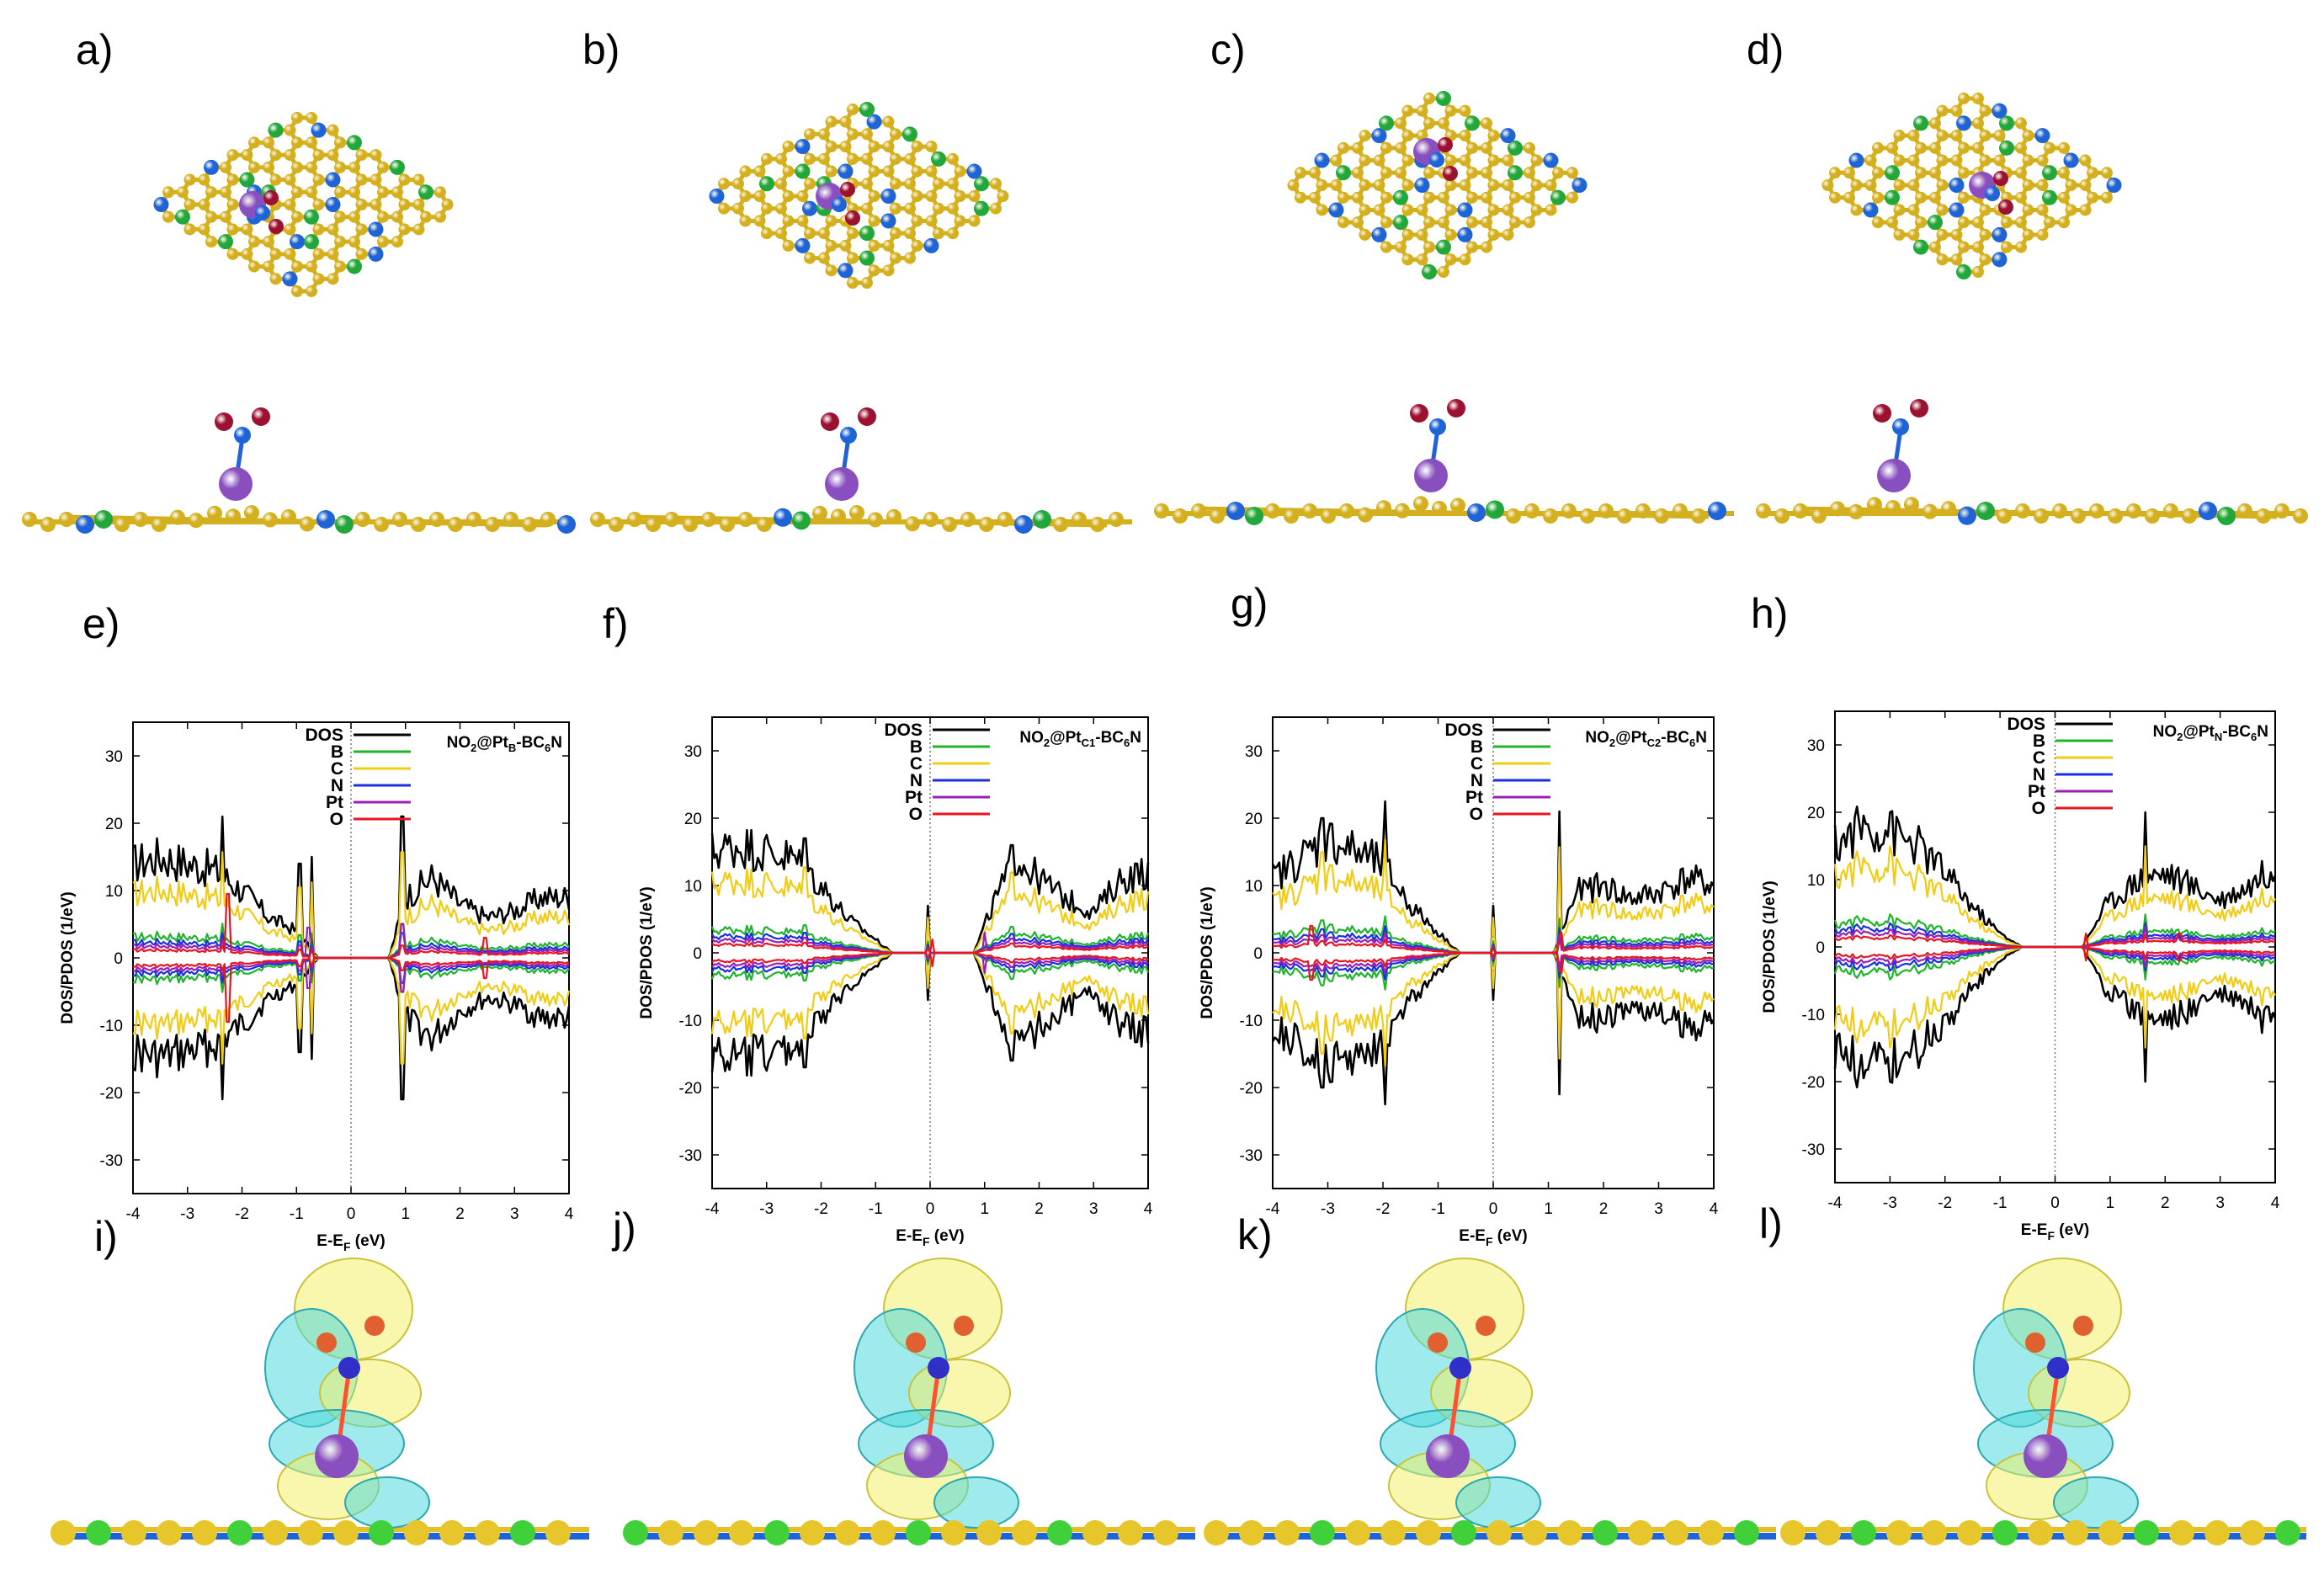 Image resolution: width=2324 pixels, height=1569 pixels. I want to click on oxygen-atom, so click(916, 1343).